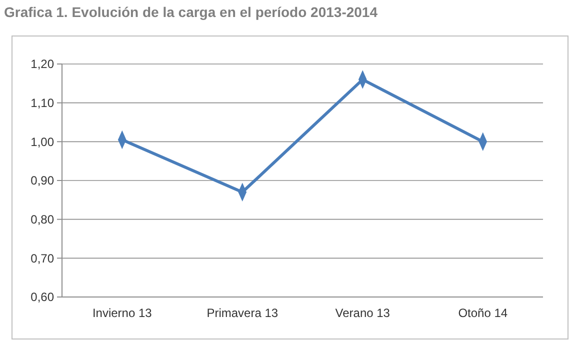 This screenshot has width=584, height=348. Describe the element at coordinates (191, 12) in the screenshot. I see `chart-title: Grafica 1. Evolución de la carga en el período 2013-2014` at that location.